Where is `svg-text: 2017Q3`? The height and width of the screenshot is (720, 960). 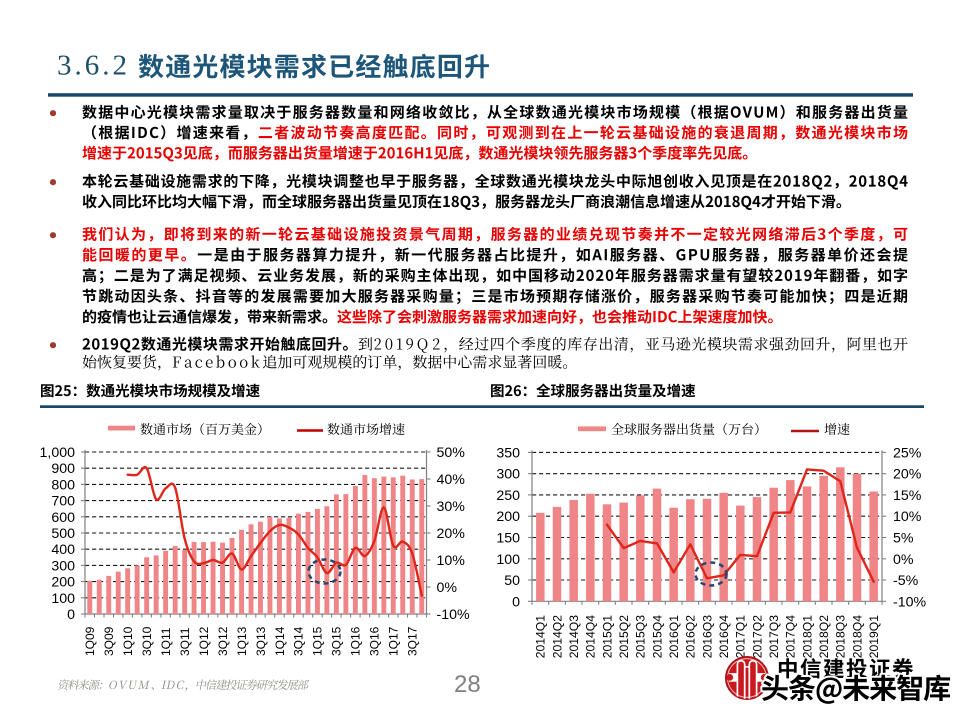 svg-text: 2017Q3 is located at coordinates (774, 637).